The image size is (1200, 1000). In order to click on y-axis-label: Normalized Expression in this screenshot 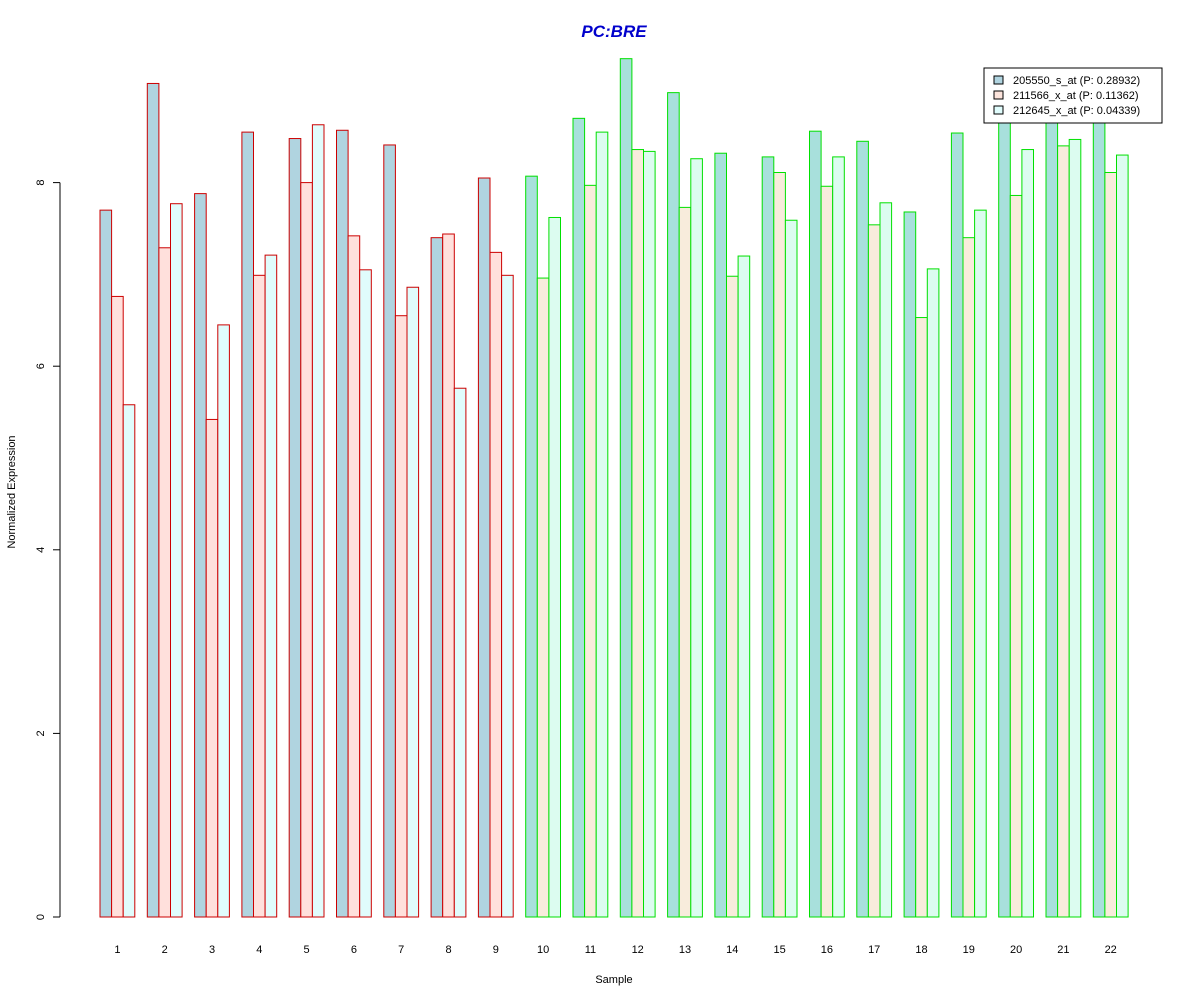, I will do `click(12, 491)`.